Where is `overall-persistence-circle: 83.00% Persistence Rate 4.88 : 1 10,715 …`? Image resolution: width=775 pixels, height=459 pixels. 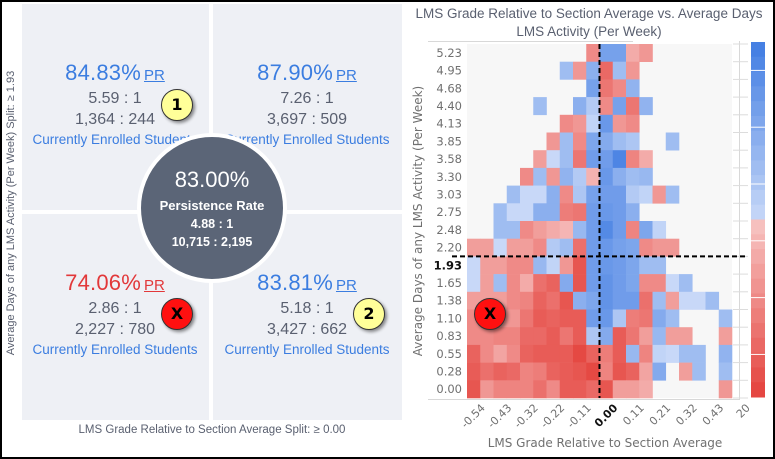
overall-persistence-circle: 83.00% Persistence Rate 4.88 : 1 10,715 … is located at coordinates (212, 208).